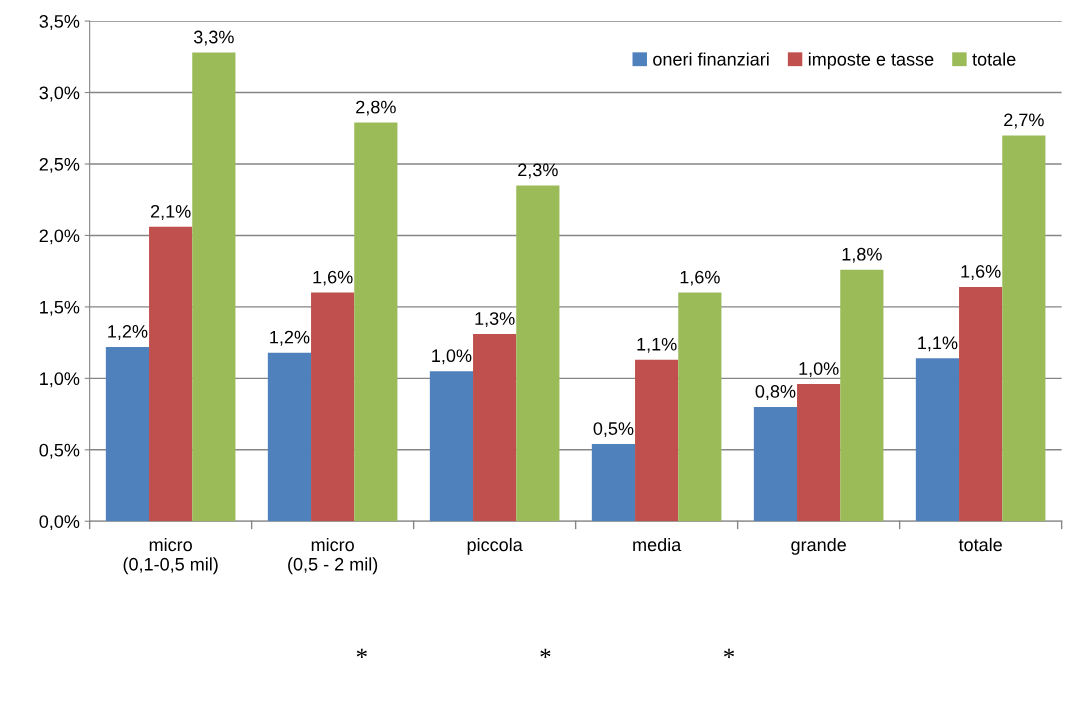 The height and width of the screenshot is (727, 1080). I want to click on x-tick-label: totale, so click(980, 544).